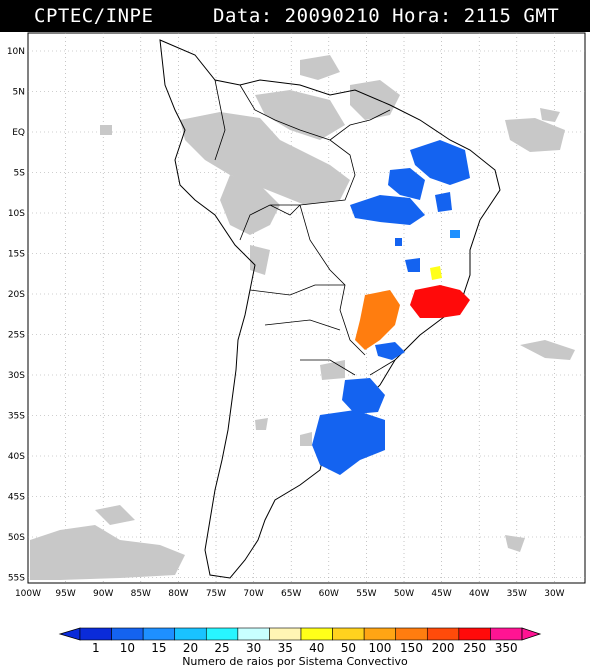  Describe the element at coordinates (16, 52) in the screenshot. I see `lat-label: 10N` at that location.